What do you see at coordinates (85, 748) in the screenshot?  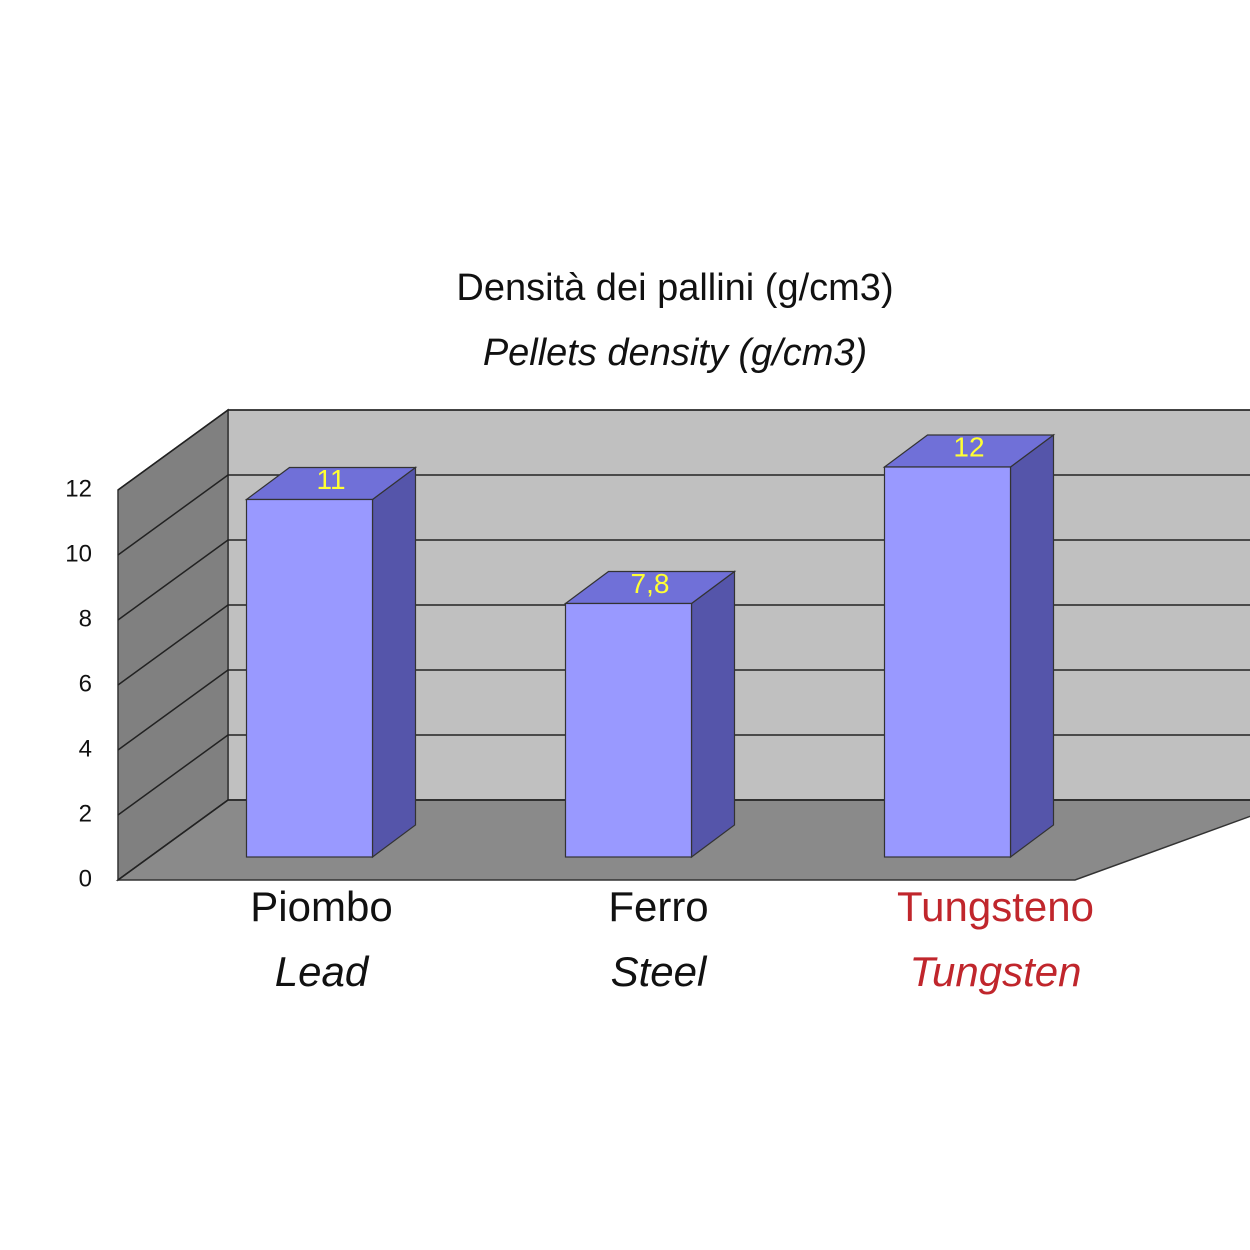 I see `y-tick-label: 4` at bounding box center [85, 748].